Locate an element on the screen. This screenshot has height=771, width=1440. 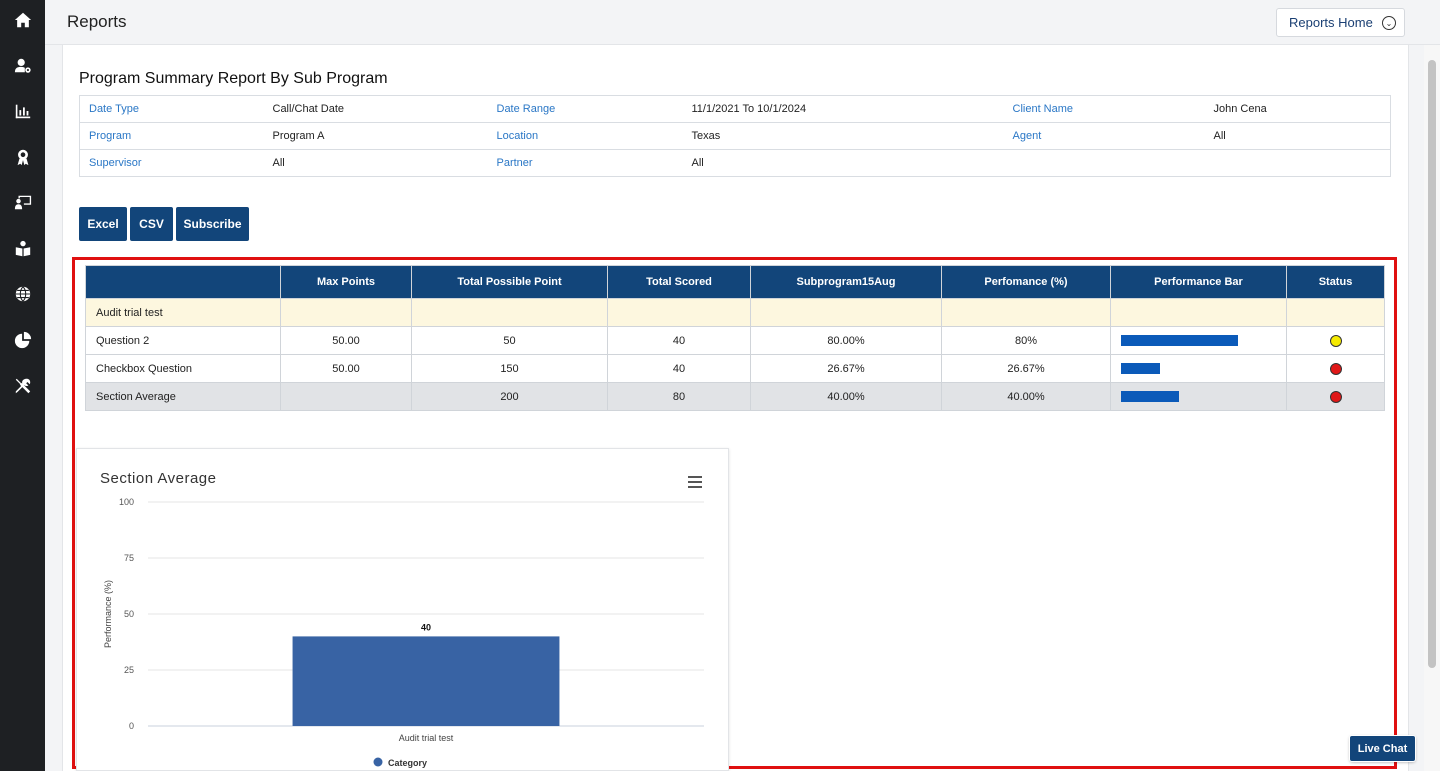
max-points-cell is located at coordinates (346, 396).